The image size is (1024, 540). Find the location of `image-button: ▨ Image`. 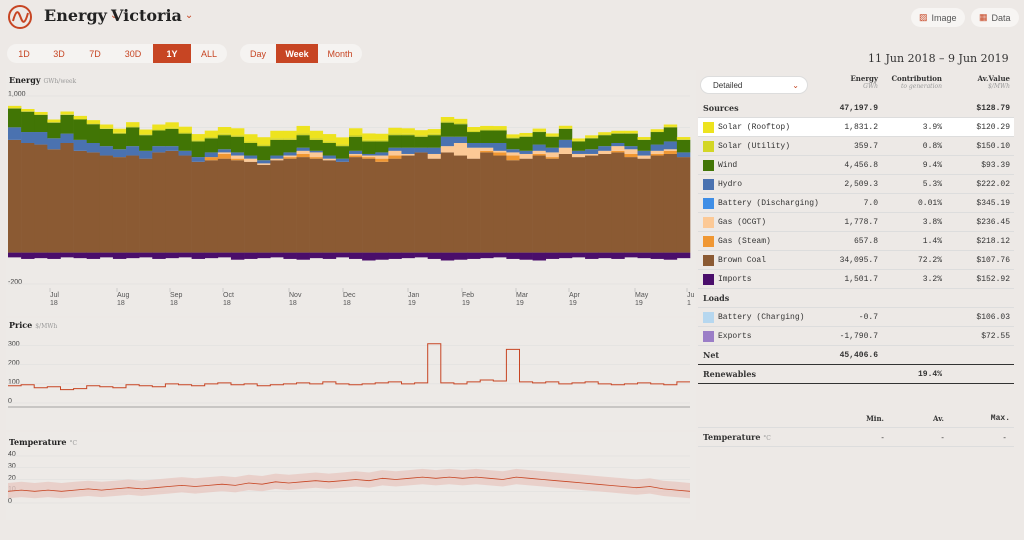

image-button: ▨ Image is located at coordinates (938, 17).